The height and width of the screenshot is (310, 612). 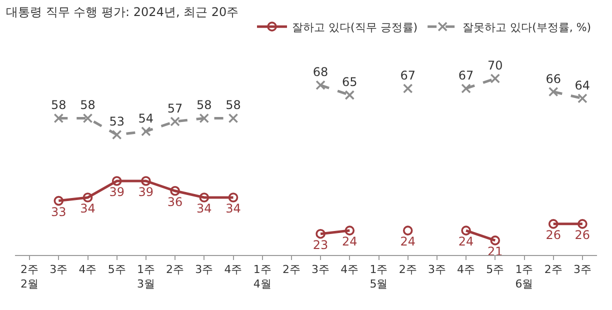 I want to click on data-label: 36, so click(x=175, y=201).